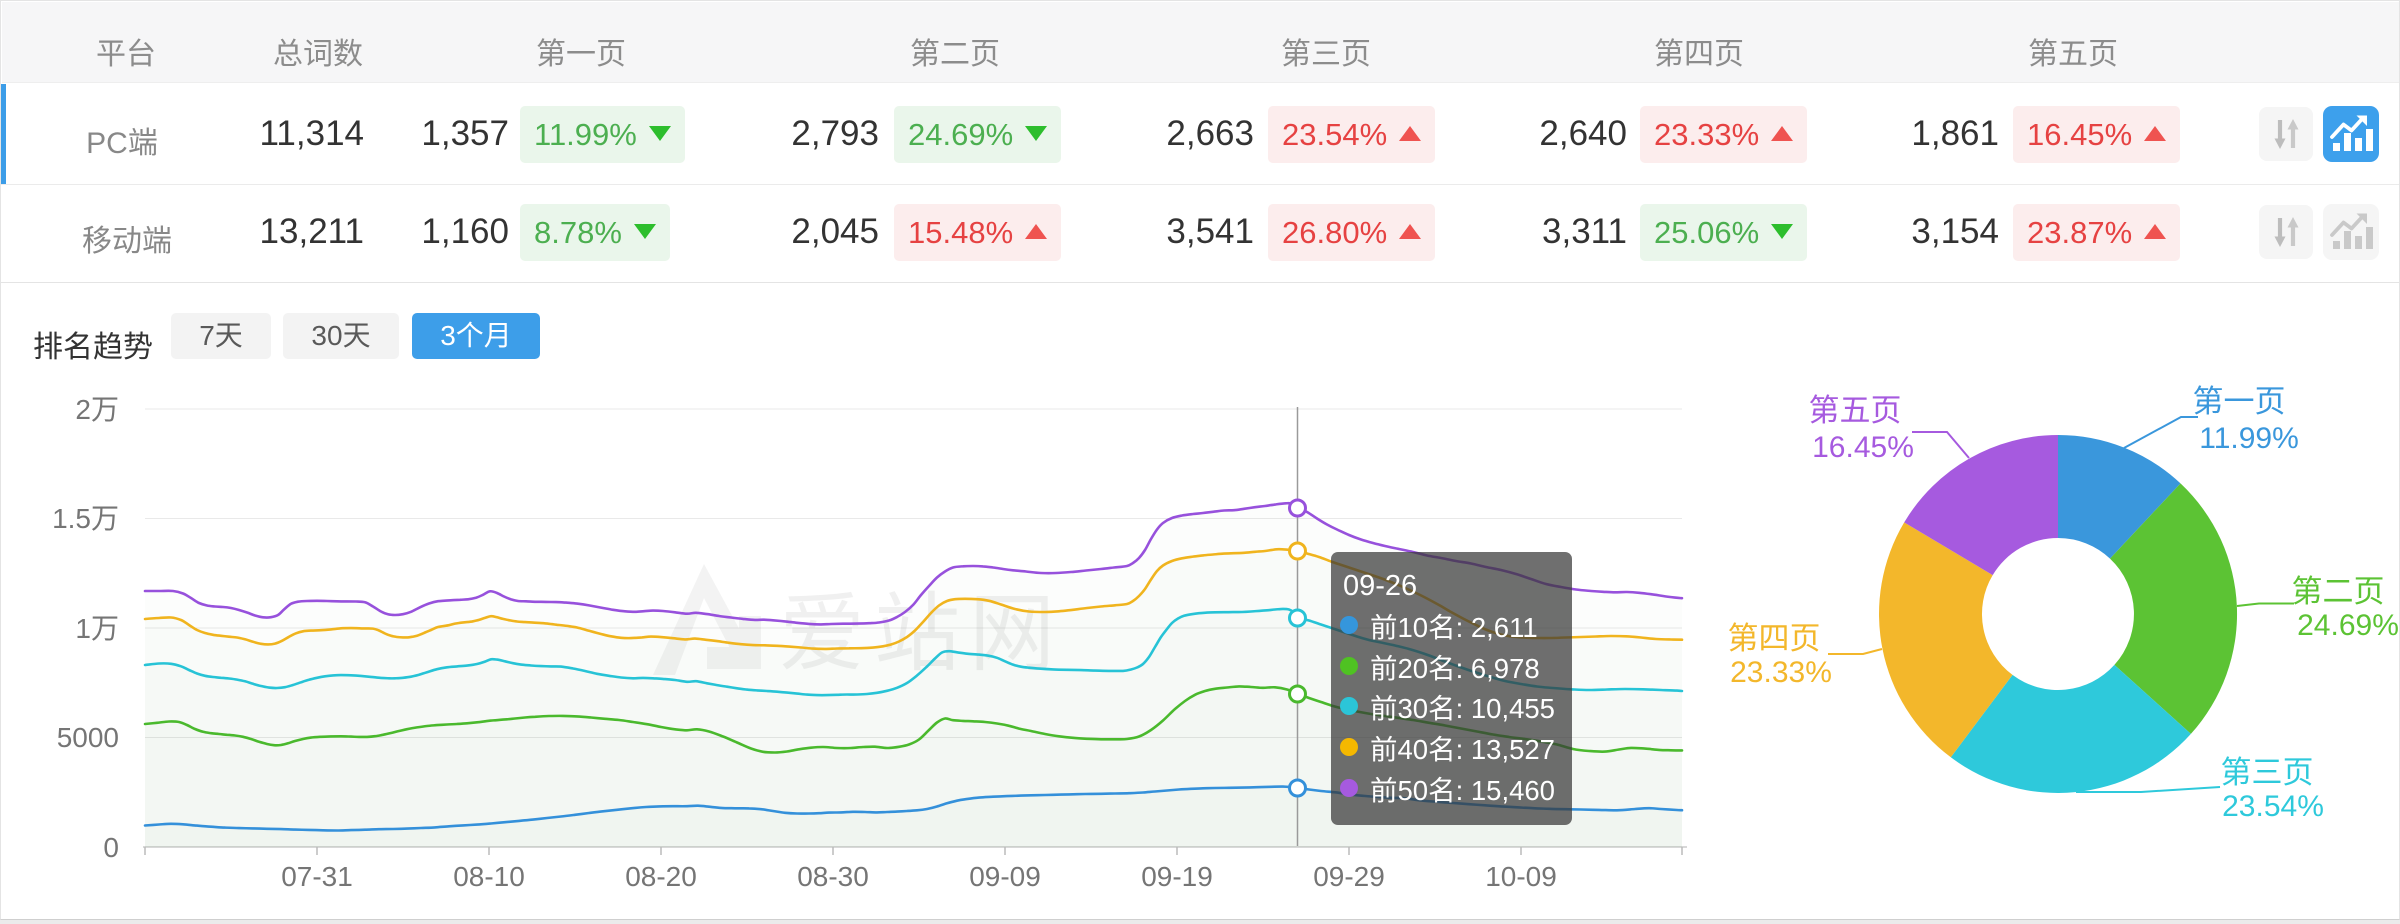 Image resolution: width=2400 pixels, height=924 pixels. What do you see at coordinates (97, 628) in the screenshot?
I see `svg-text: 1万` at bounding box center [97, 628].